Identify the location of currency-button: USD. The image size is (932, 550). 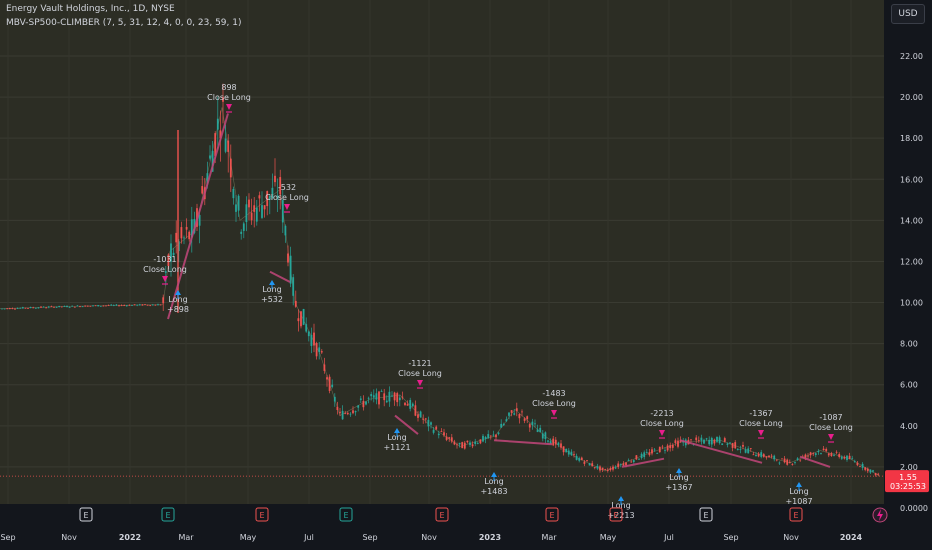
(908, 14).